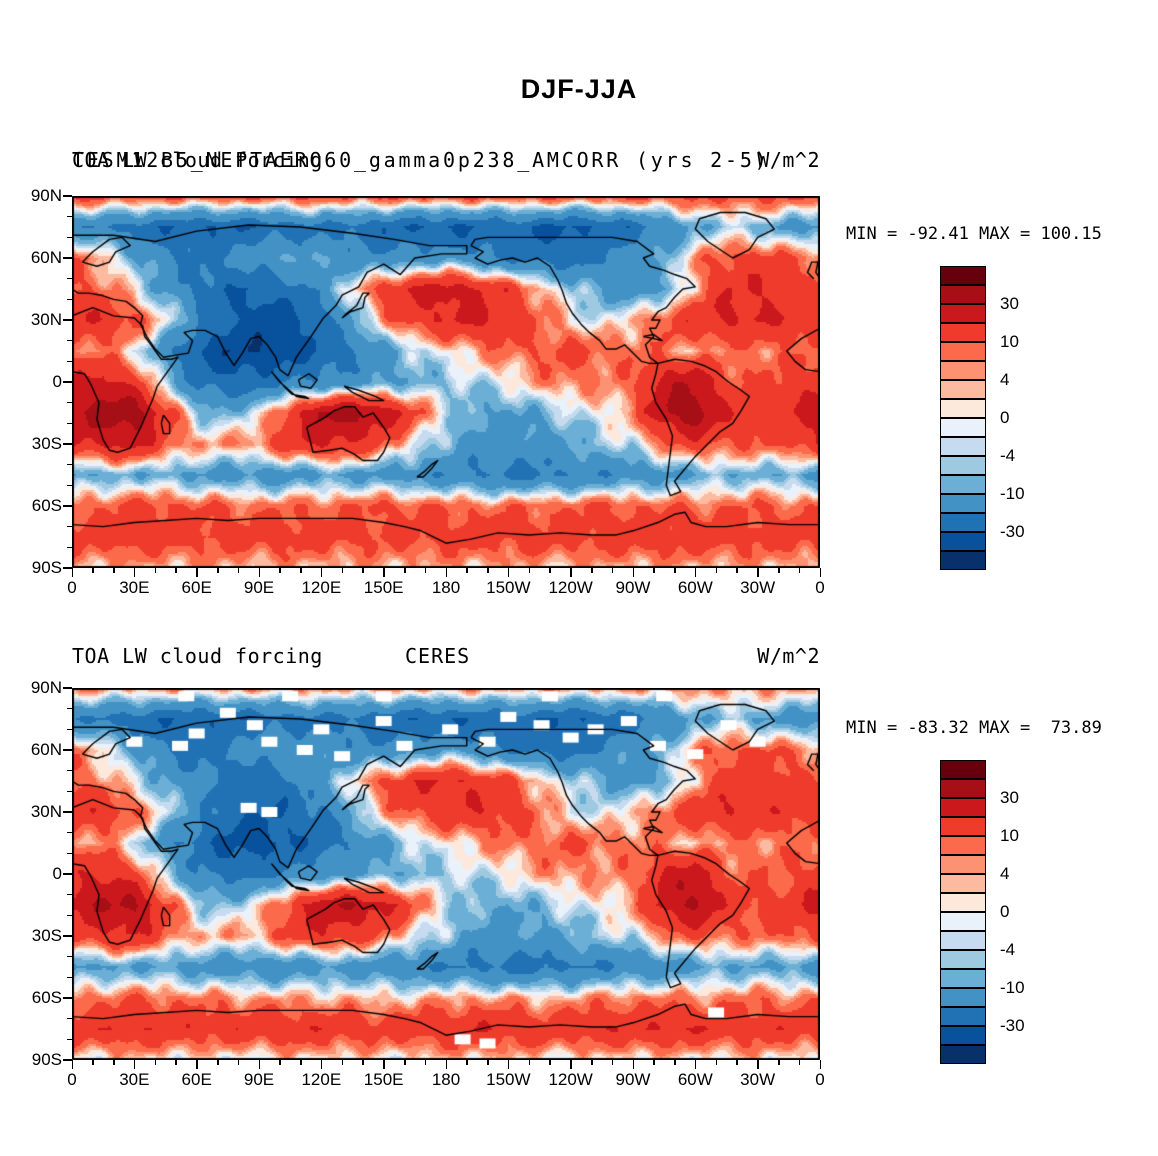  What do you see at coordinates (974, 234) in the screenshot?
I see `panel-model-minmax: MIN = -92.41 MAX = 100.15` at bounding box center [974, 234].